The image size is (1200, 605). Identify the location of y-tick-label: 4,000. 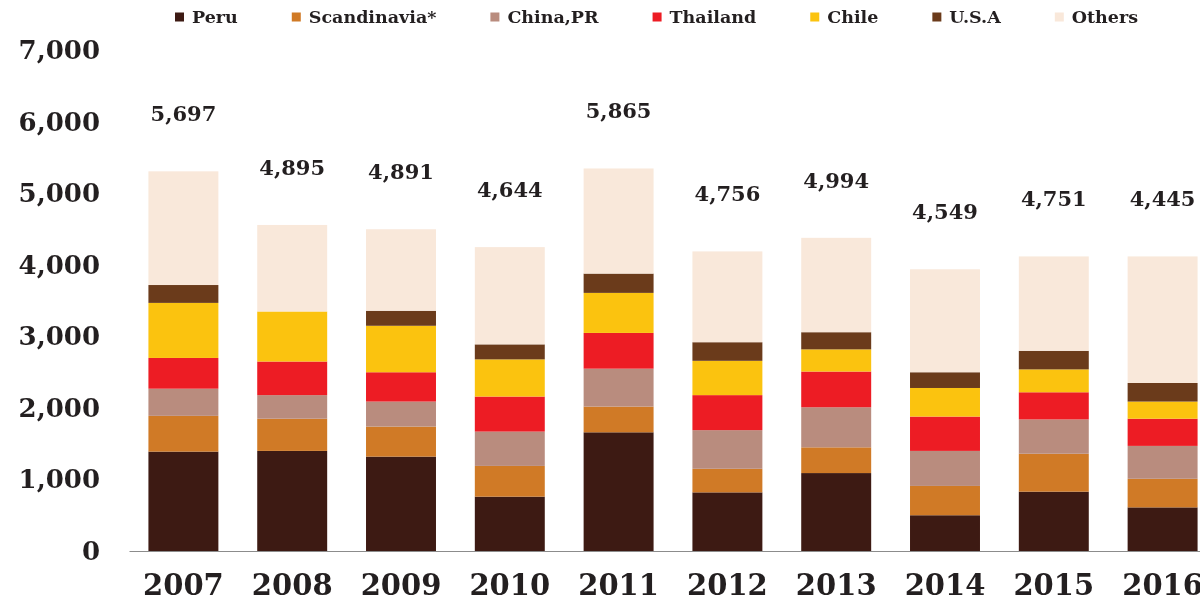
(59, 264).